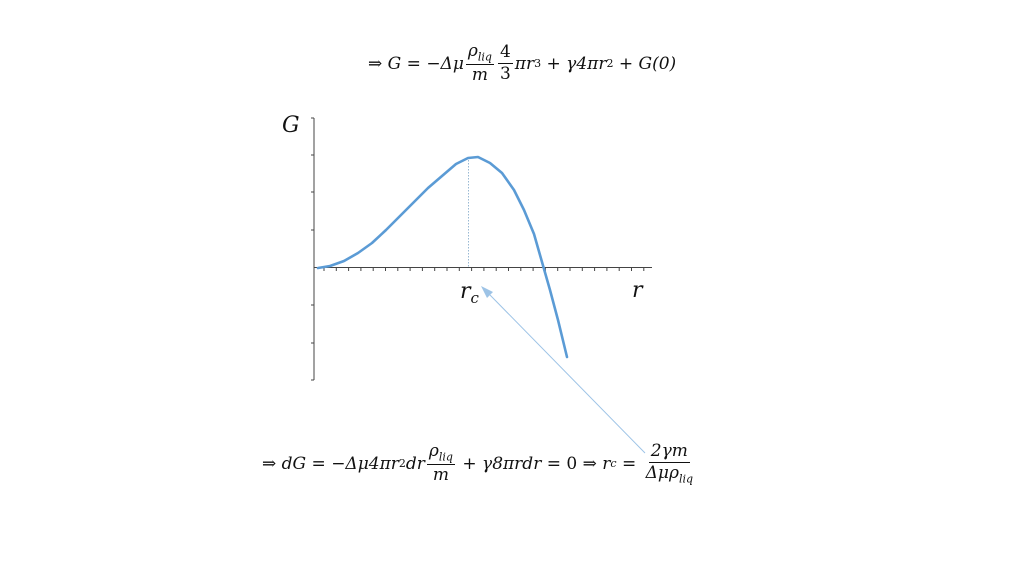 This screenshot has height=576, width=1024. What do you see at coordinates (466, 291) in the screenshot?
I see `rc-main: r` at bounding box center [466, 291].